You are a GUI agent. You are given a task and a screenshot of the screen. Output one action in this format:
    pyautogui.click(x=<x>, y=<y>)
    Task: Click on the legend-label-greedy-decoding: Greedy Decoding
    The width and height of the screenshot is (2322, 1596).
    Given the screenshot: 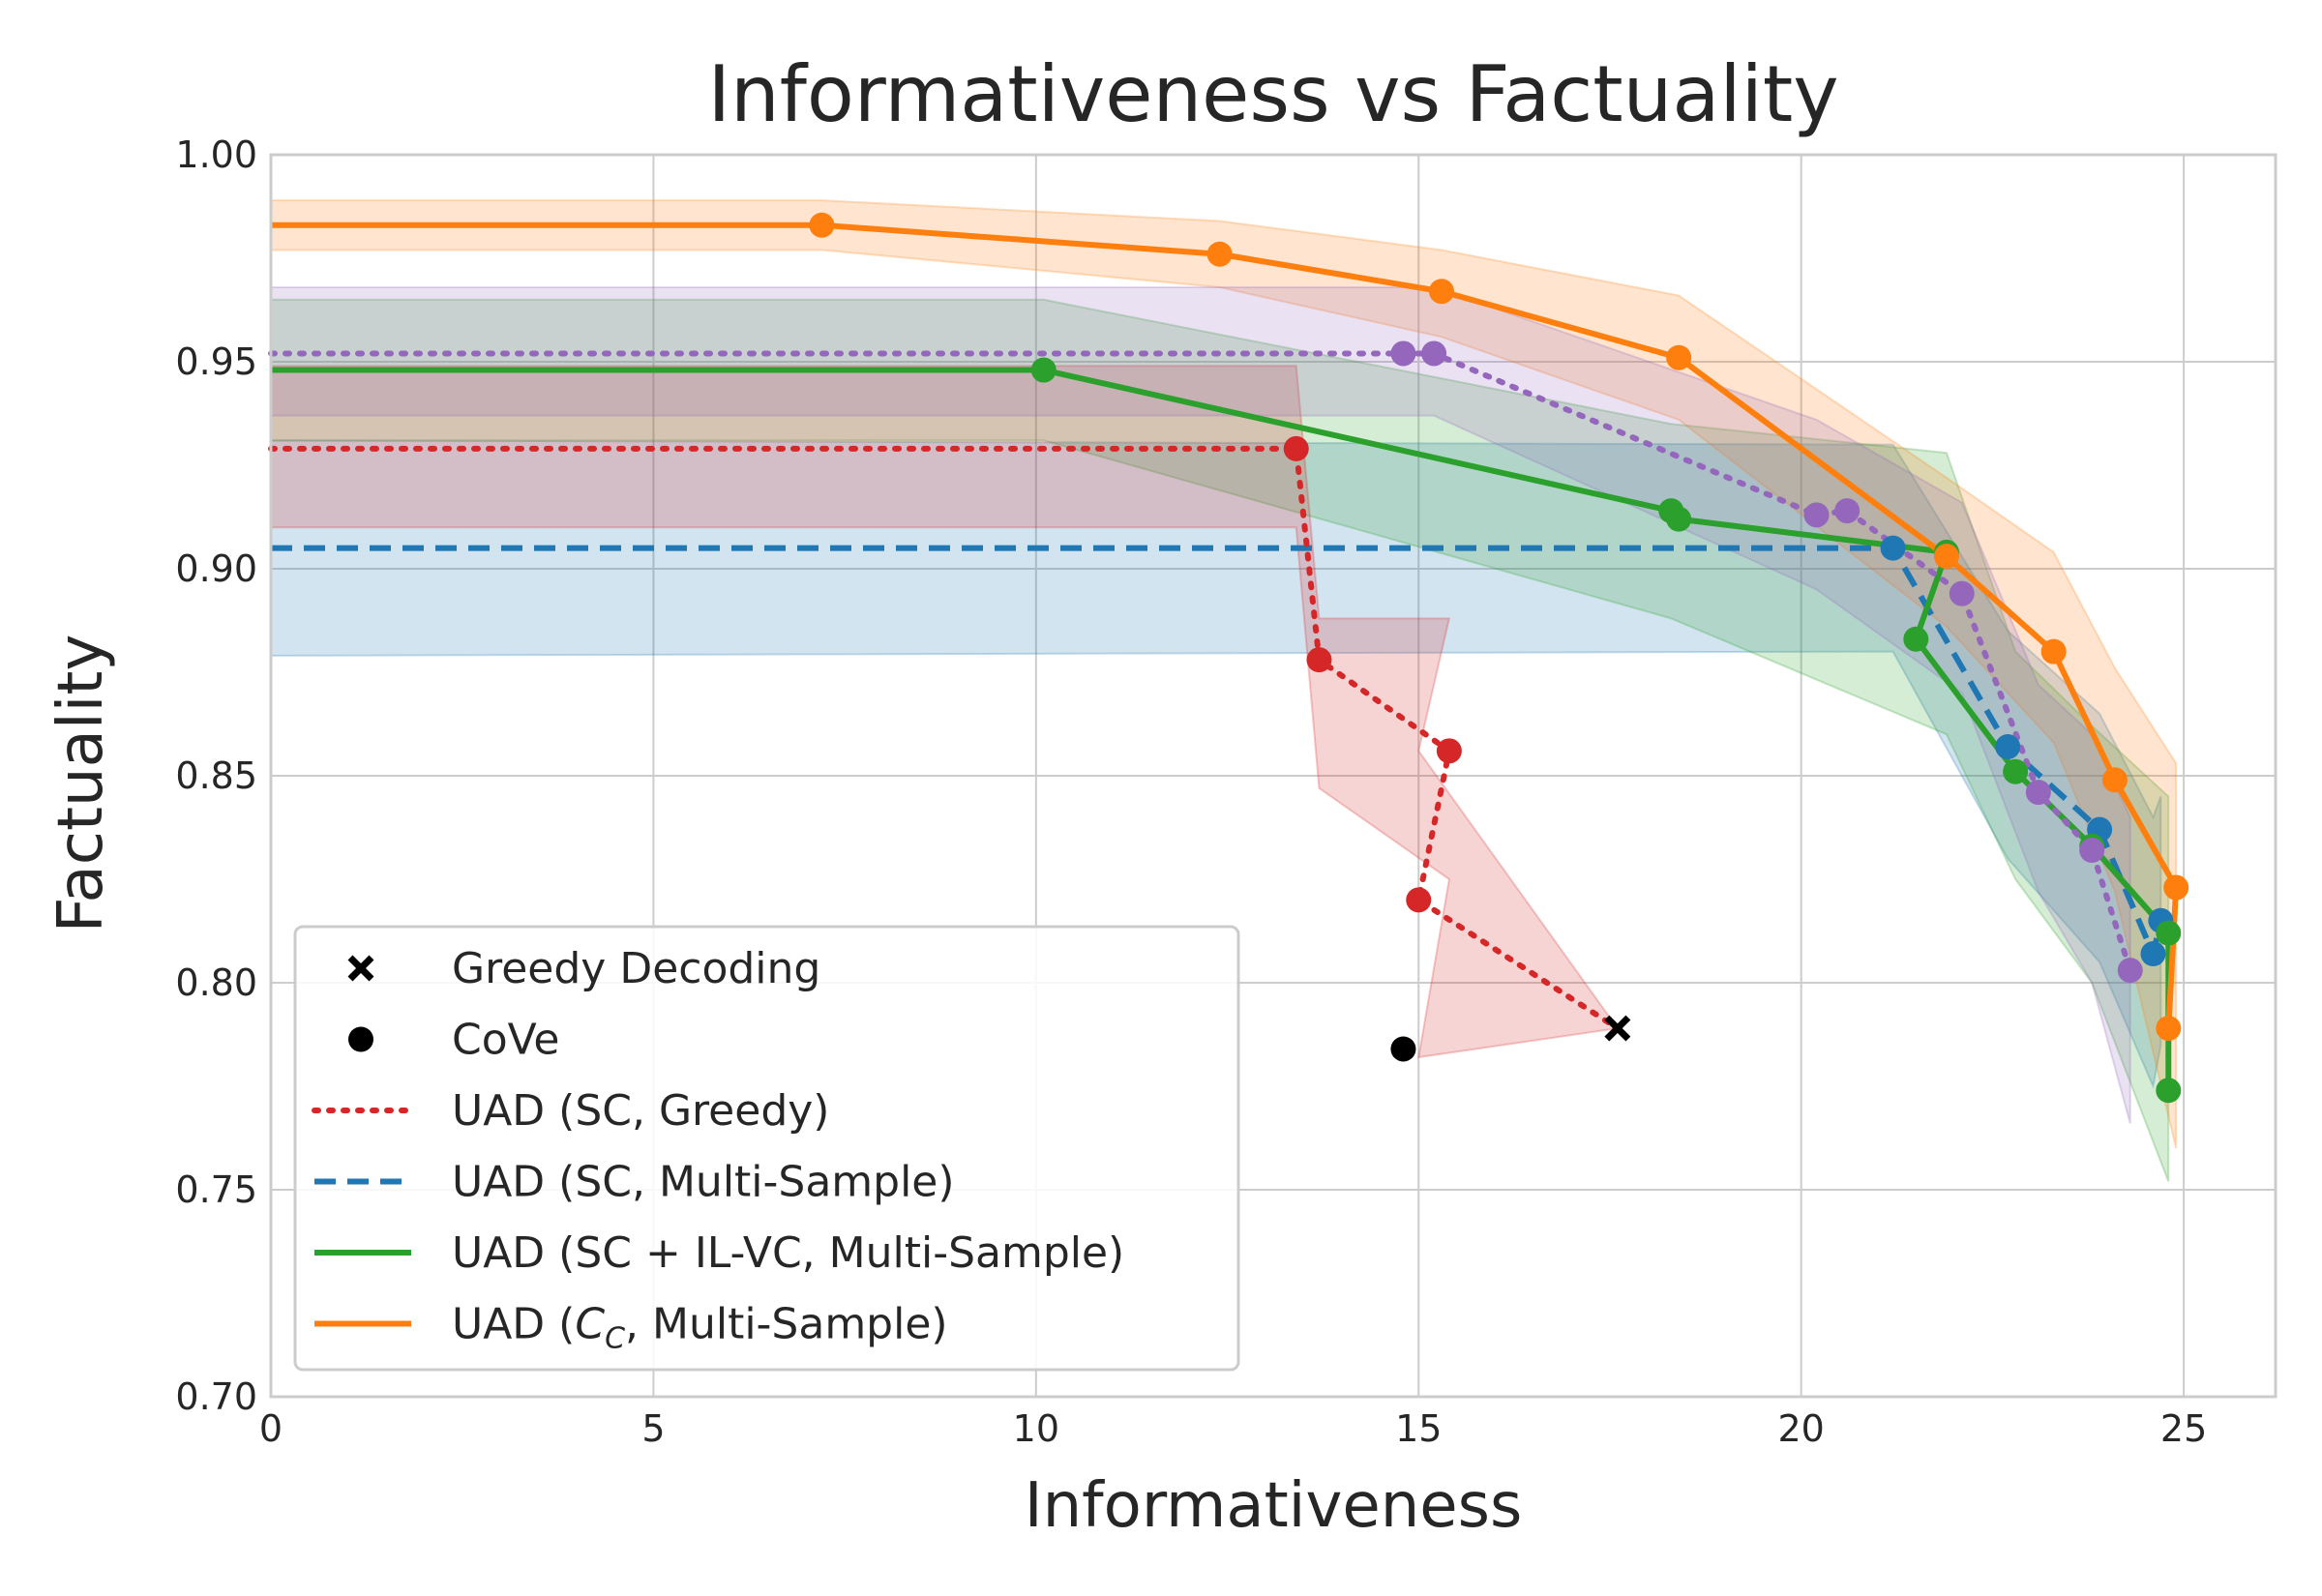 What is the action you would take?
    pyautogui.click(x=636, y=968)
    